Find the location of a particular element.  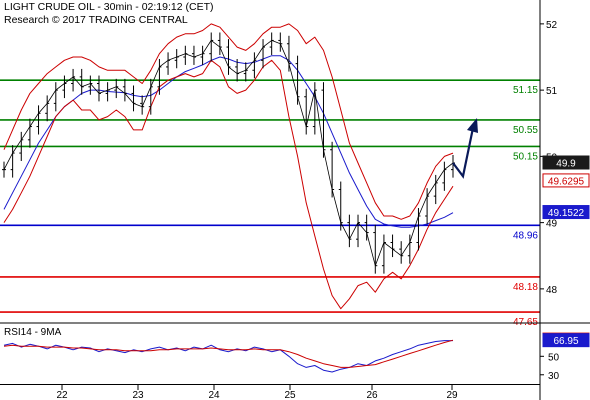

y-tick-label: 49 is located at coordinates (552, 224).